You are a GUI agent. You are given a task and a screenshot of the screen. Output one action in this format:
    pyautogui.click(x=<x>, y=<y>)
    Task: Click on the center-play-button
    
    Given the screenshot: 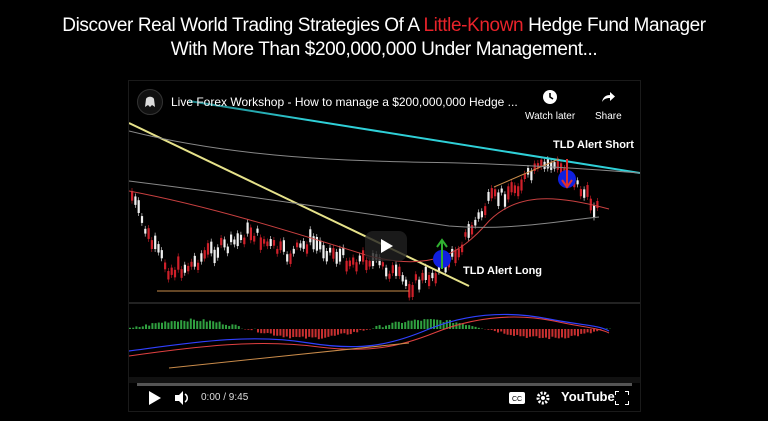 What is the action you would take?
    pyautogui.click(x=386, y=246)
    